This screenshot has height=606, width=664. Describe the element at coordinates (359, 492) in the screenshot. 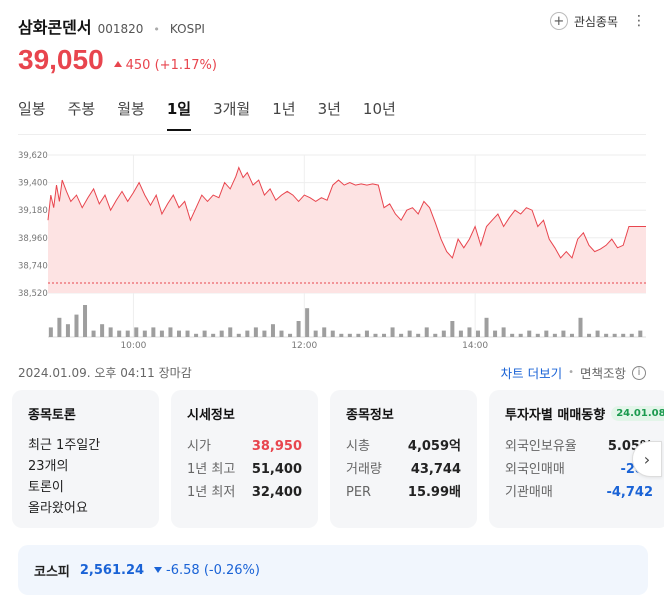

I see `row-label: PER` at that location.